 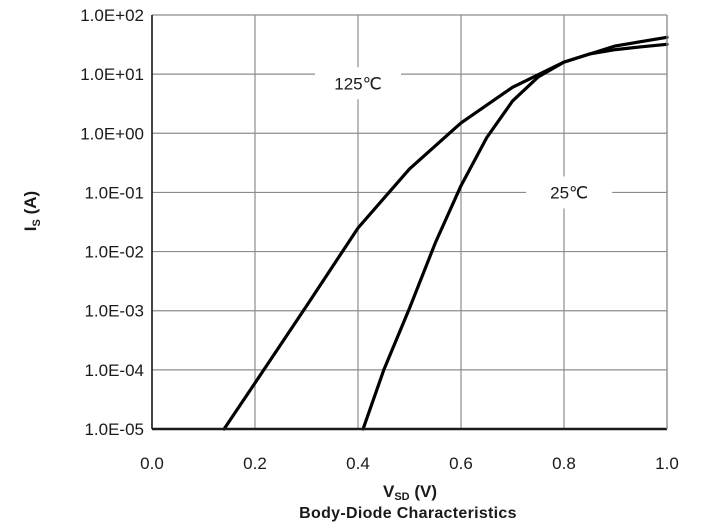 I want to click on series-labels: 125℃ 25℃, so click(x=464, y=138).